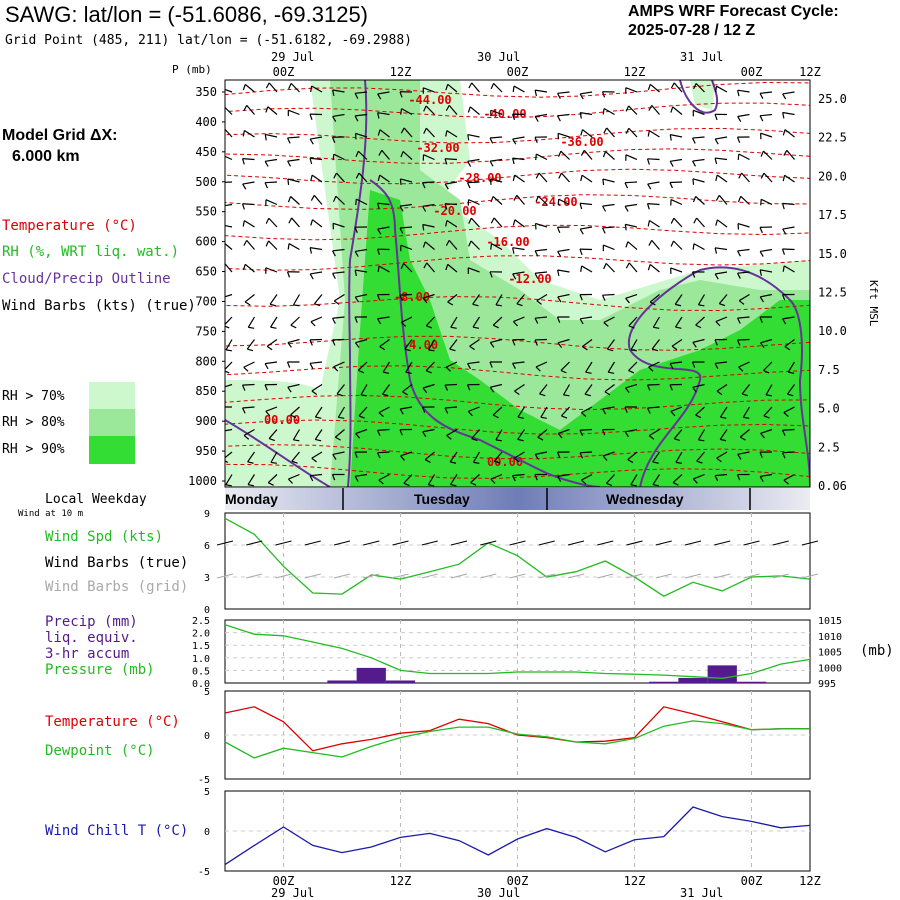 Image resolution: width=900 pixels, height=900 pixels. Describe the element at coordinates (206, 301) in the screenshot. I see `pressure-tick-7: 700` at that location.